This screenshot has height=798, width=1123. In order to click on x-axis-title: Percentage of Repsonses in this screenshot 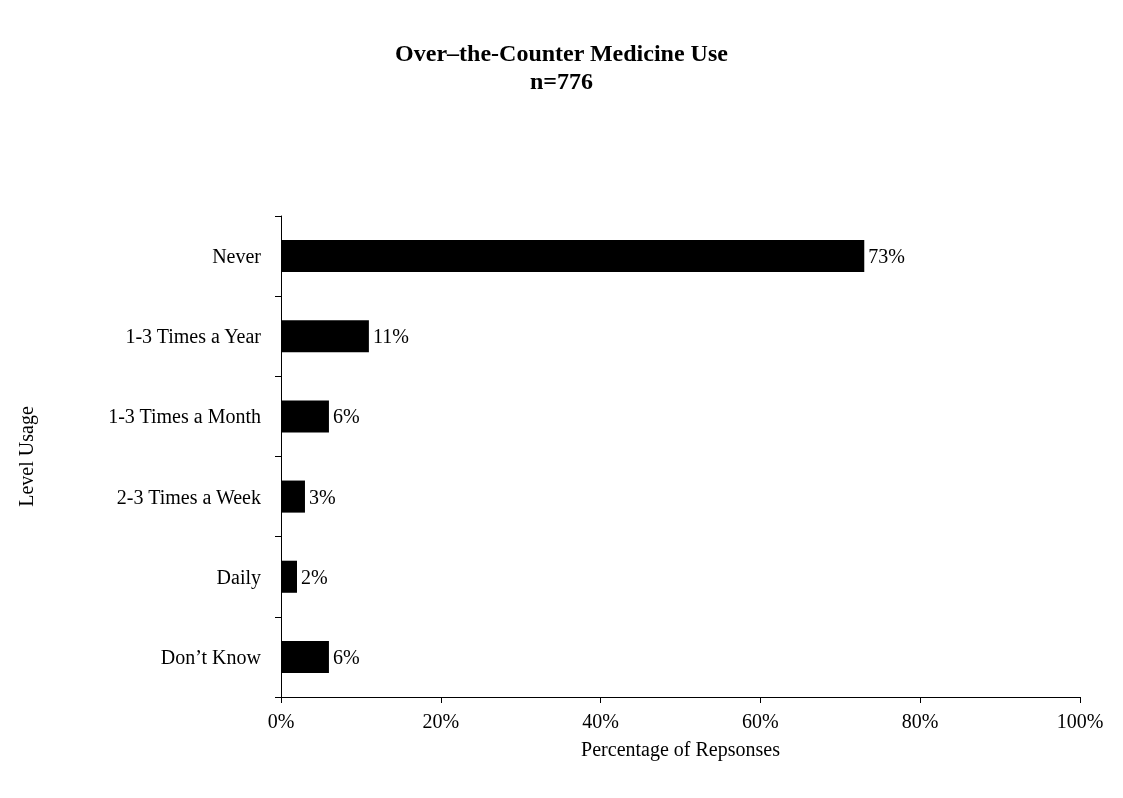, I will do `click(681, 749)`.